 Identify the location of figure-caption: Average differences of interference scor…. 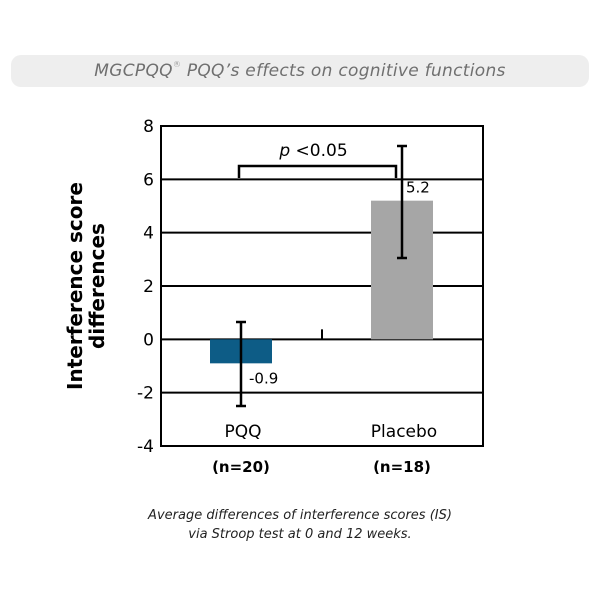
(300, 525).